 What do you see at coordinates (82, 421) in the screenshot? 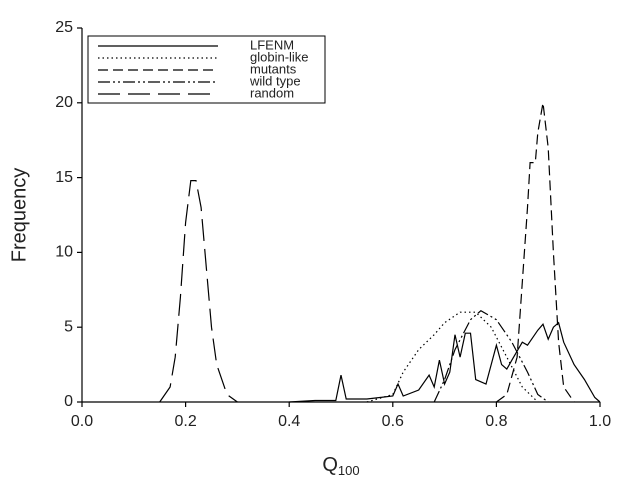
I see `x-tick-label: 0.0` at bounding box center [82, 421].